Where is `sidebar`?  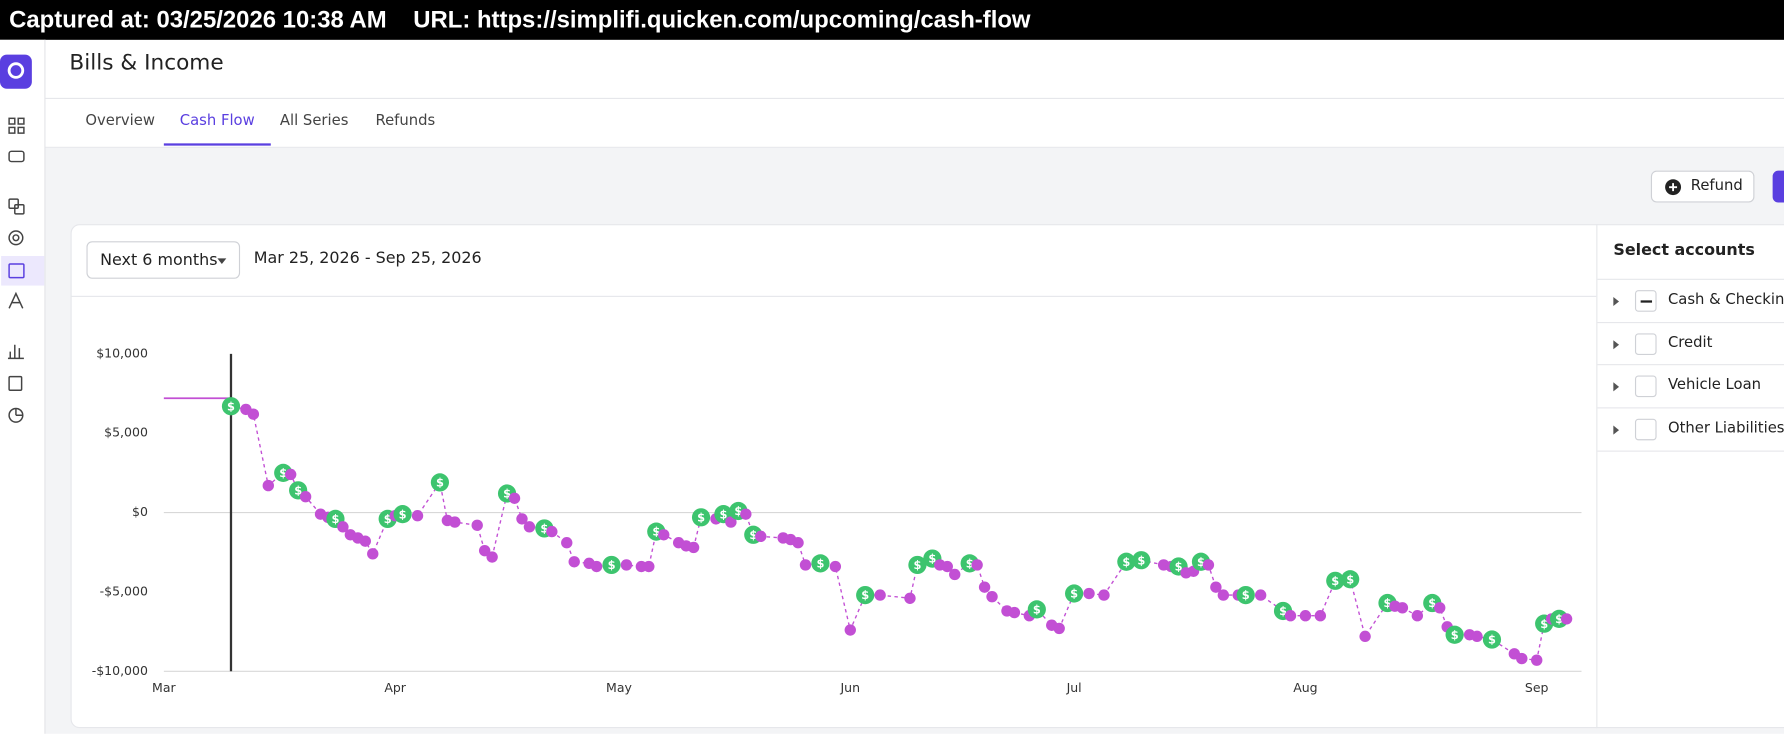
sidebar is located at coordinates (23, 386).